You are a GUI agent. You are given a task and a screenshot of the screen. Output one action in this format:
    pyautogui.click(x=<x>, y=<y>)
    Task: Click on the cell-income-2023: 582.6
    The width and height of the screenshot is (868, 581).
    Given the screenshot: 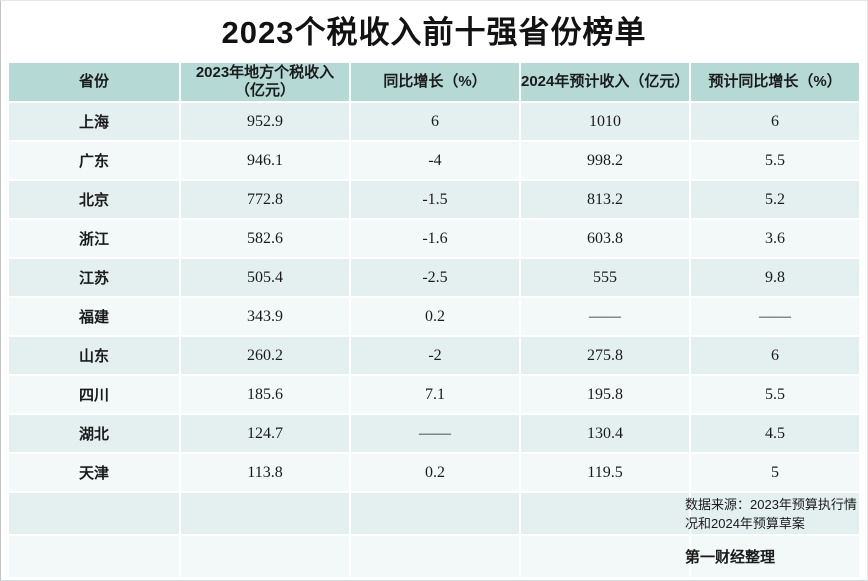 What is the action you would take?
    pyautogui.click(x=265, y=238)
    